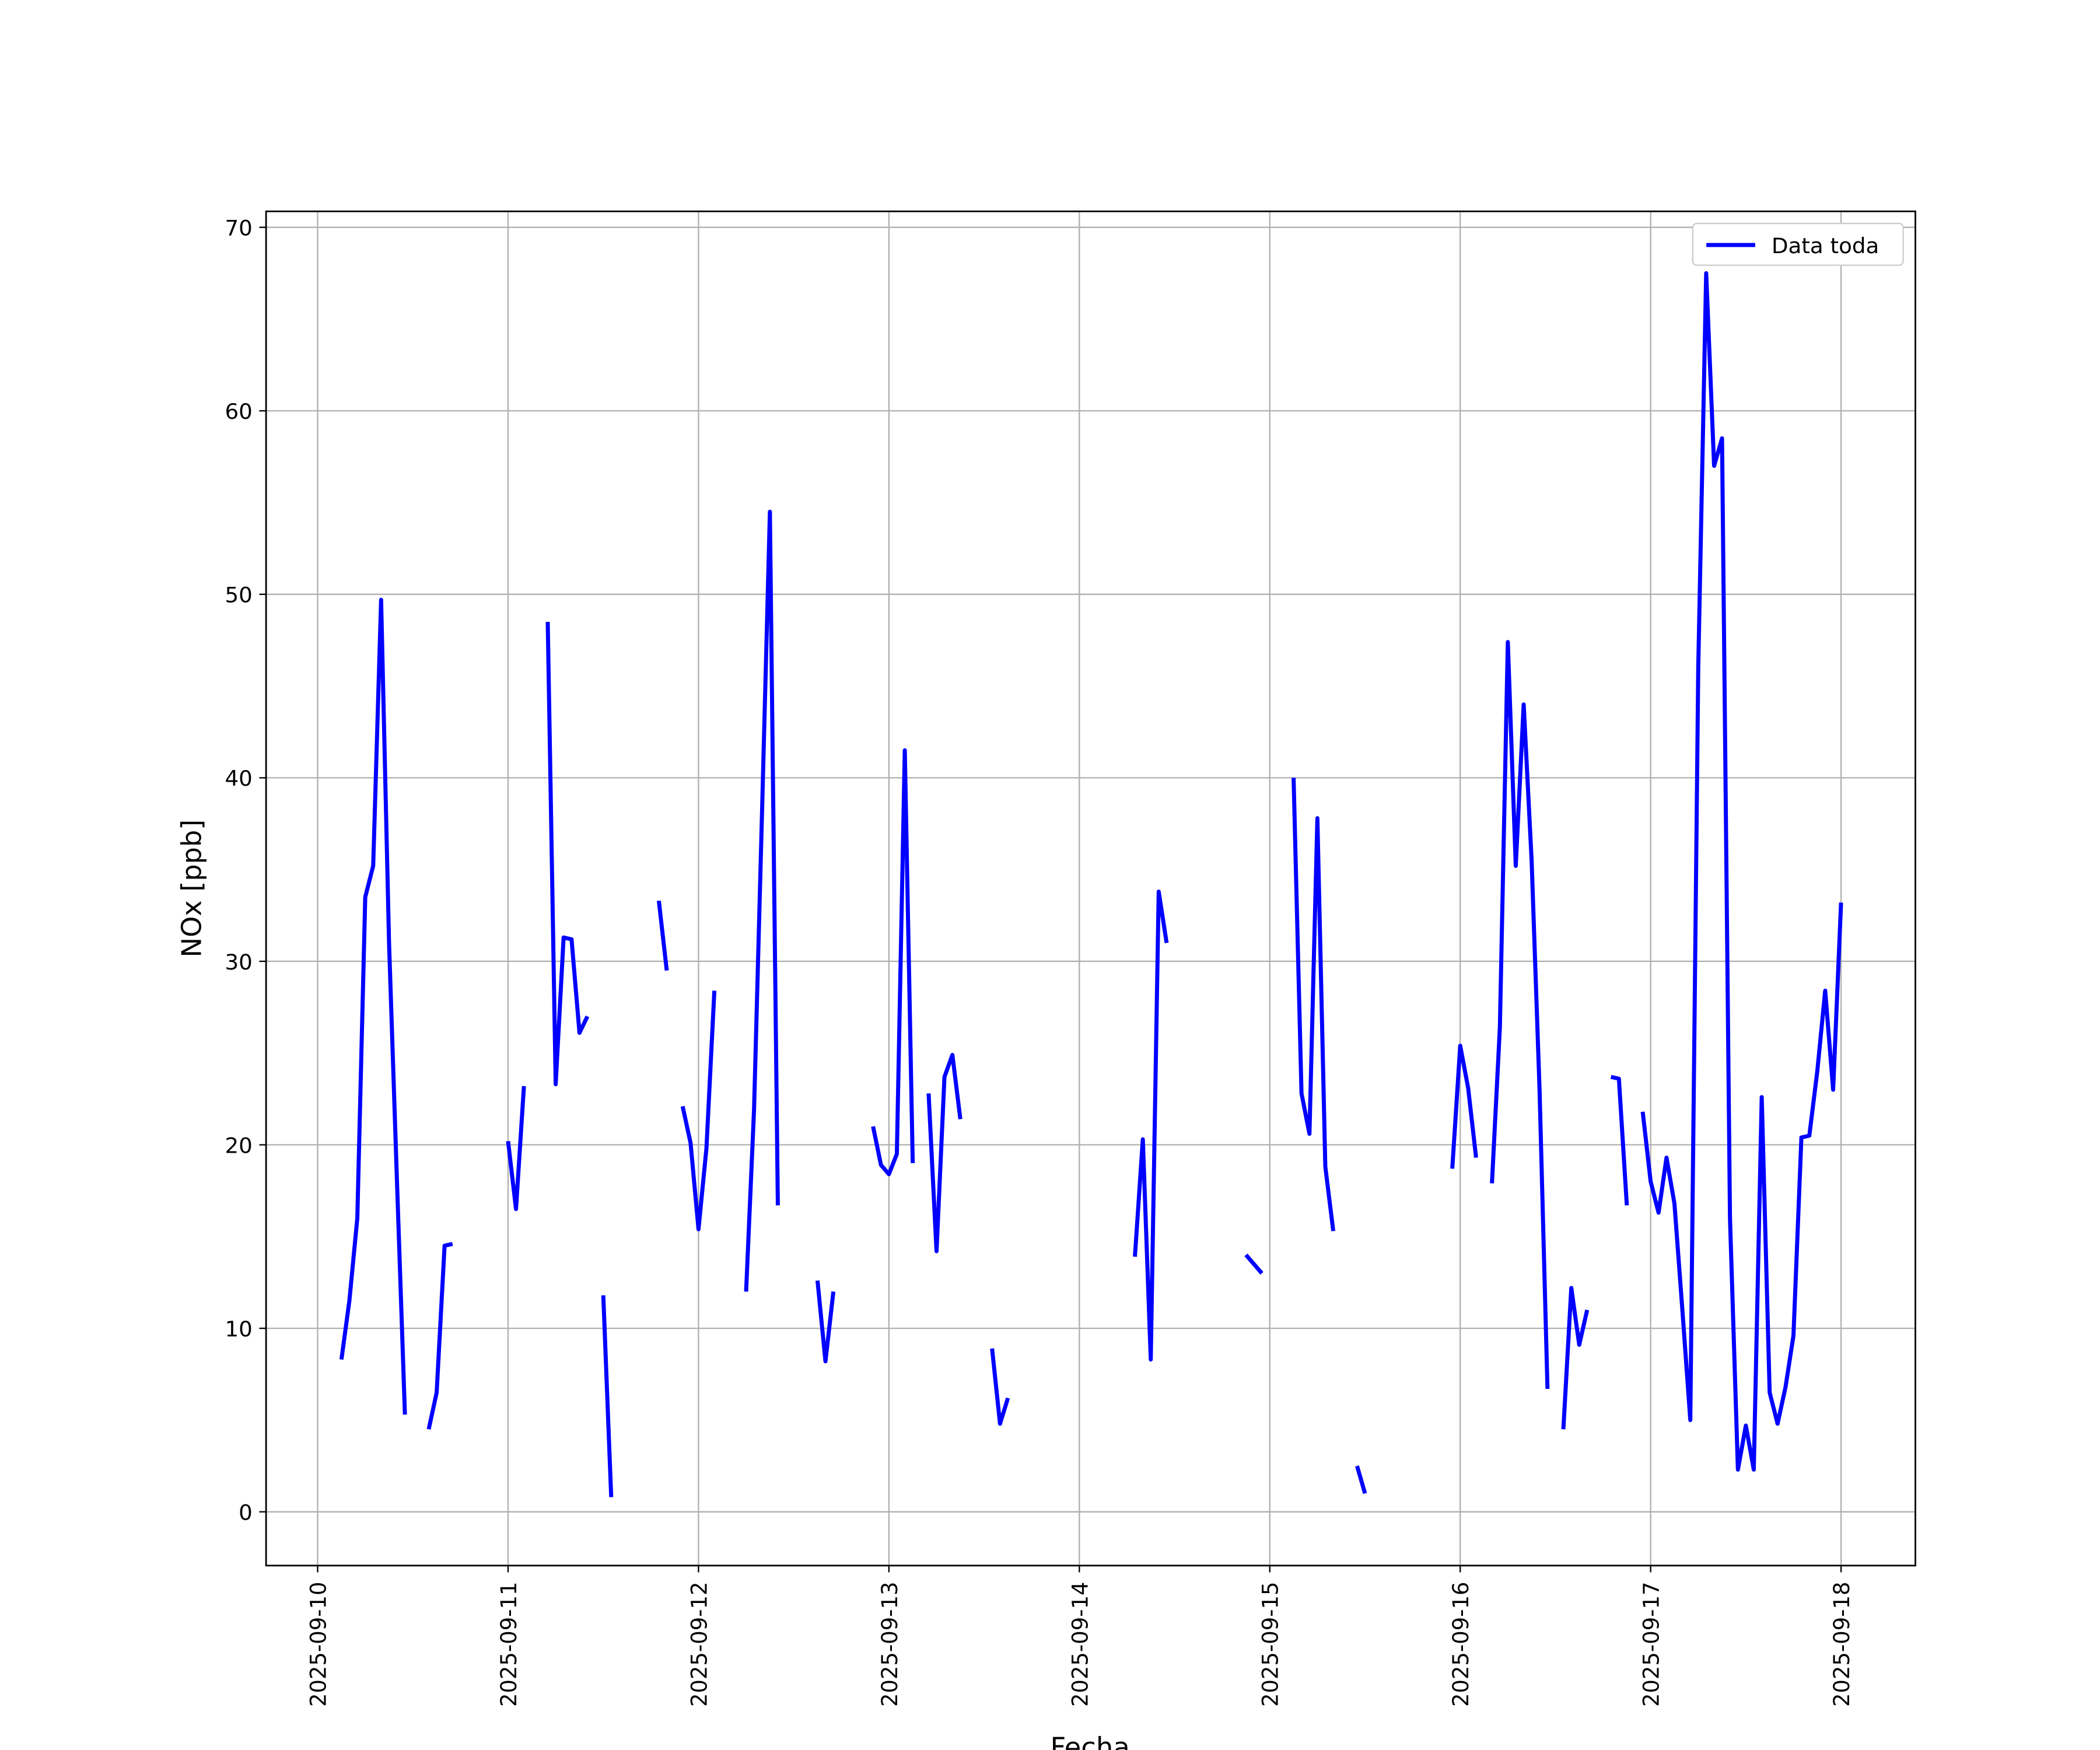  What do you see at coordinates (238, 963) in the screenshot?
I see `y-tick-label: 30` at bounding box center [238, 963].